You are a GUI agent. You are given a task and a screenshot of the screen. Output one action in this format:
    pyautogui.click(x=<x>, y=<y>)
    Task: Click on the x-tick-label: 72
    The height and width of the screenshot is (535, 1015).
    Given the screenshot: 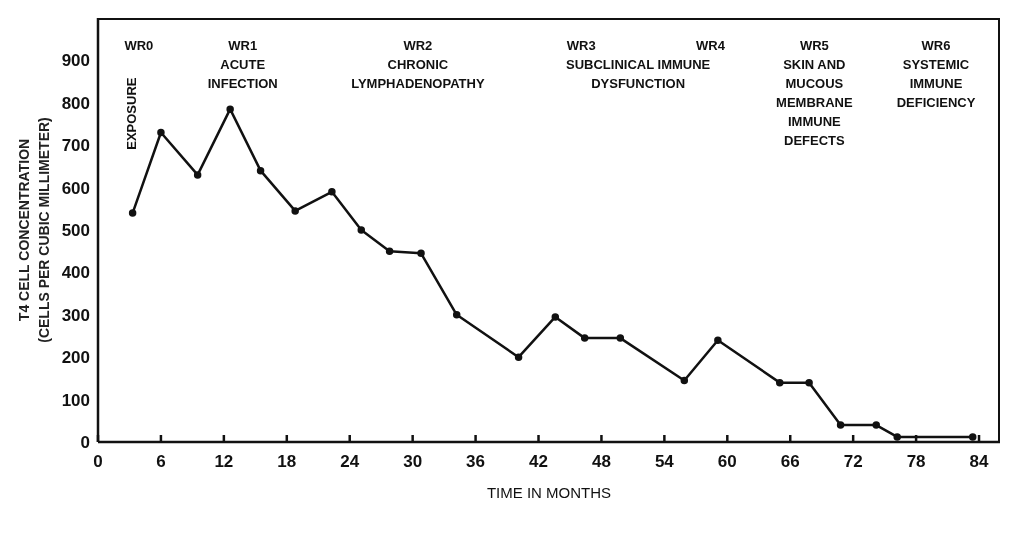 What is the action you would take?
    pyautogui.click(x=853, y=462)
    